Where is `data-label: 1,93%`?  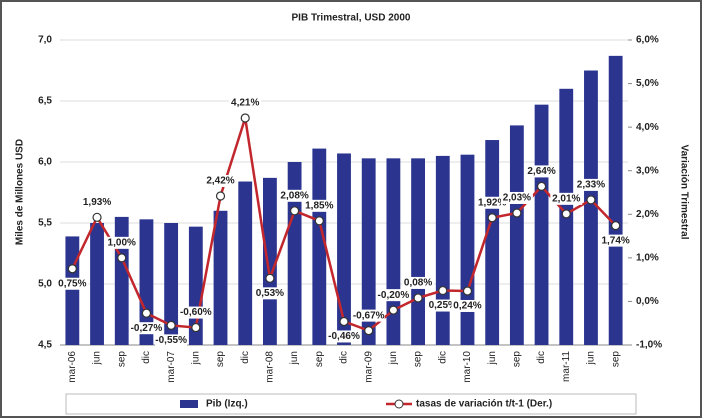
data-label: 1,93% is located at coordinates (97, 202).